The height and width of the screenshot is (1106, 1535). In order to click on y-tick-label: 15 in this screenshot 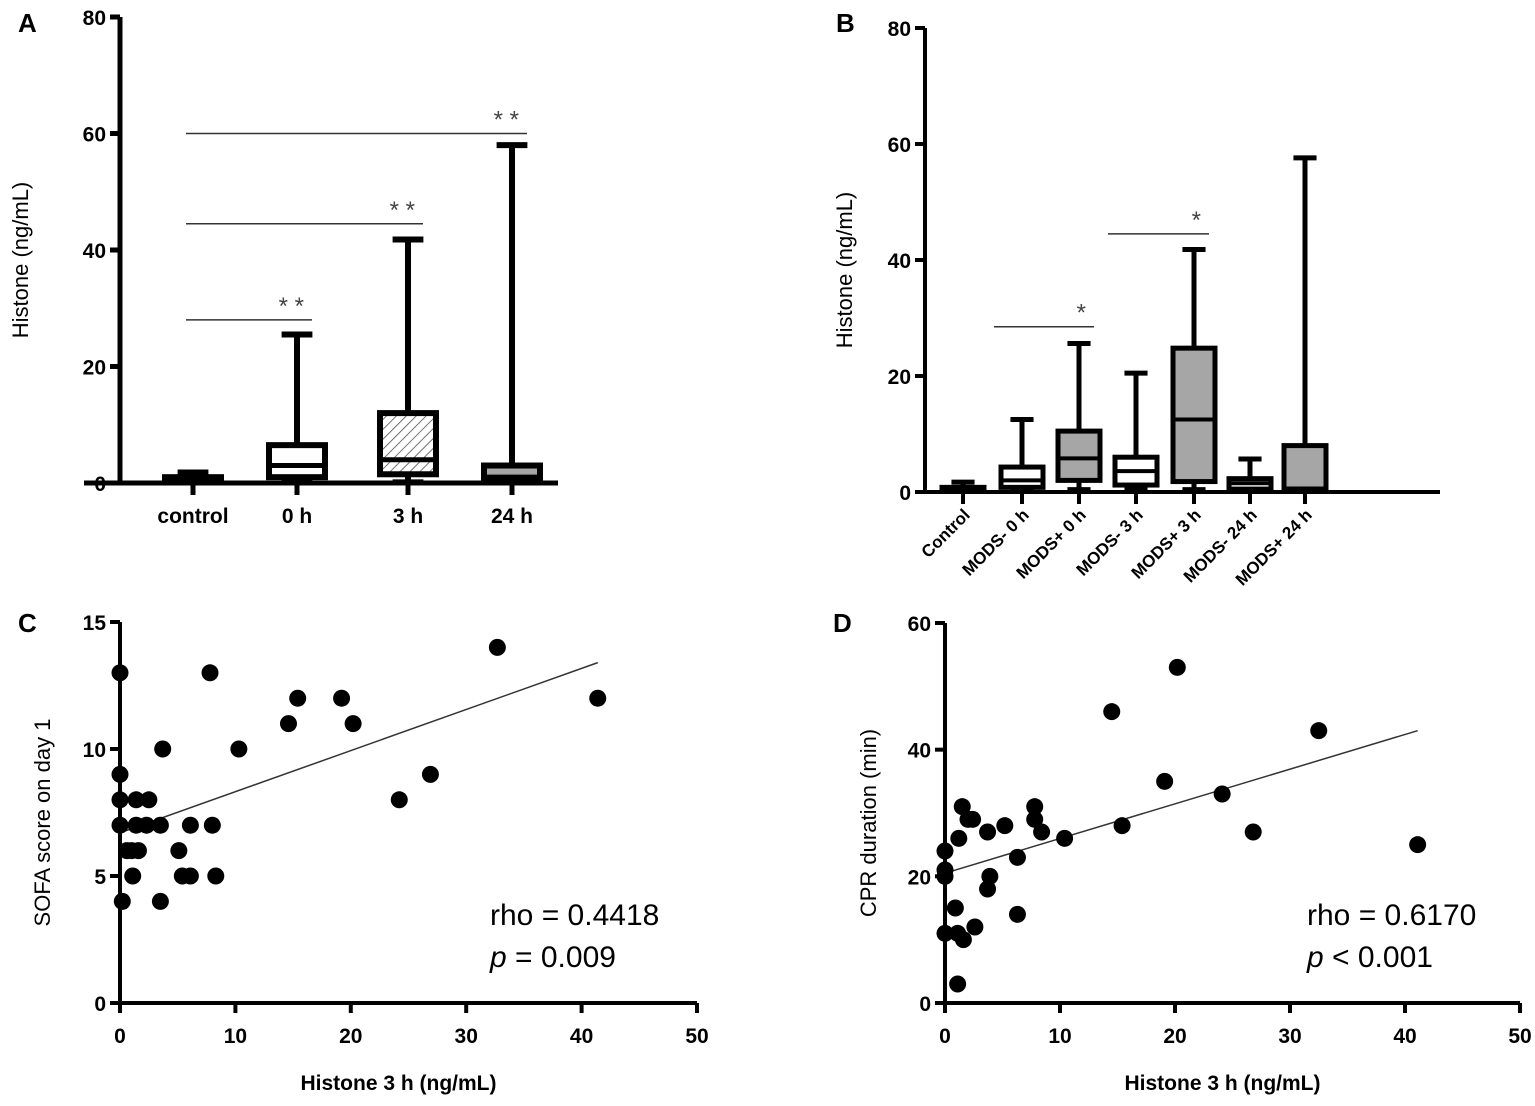, I will do `click(95, 623)`.